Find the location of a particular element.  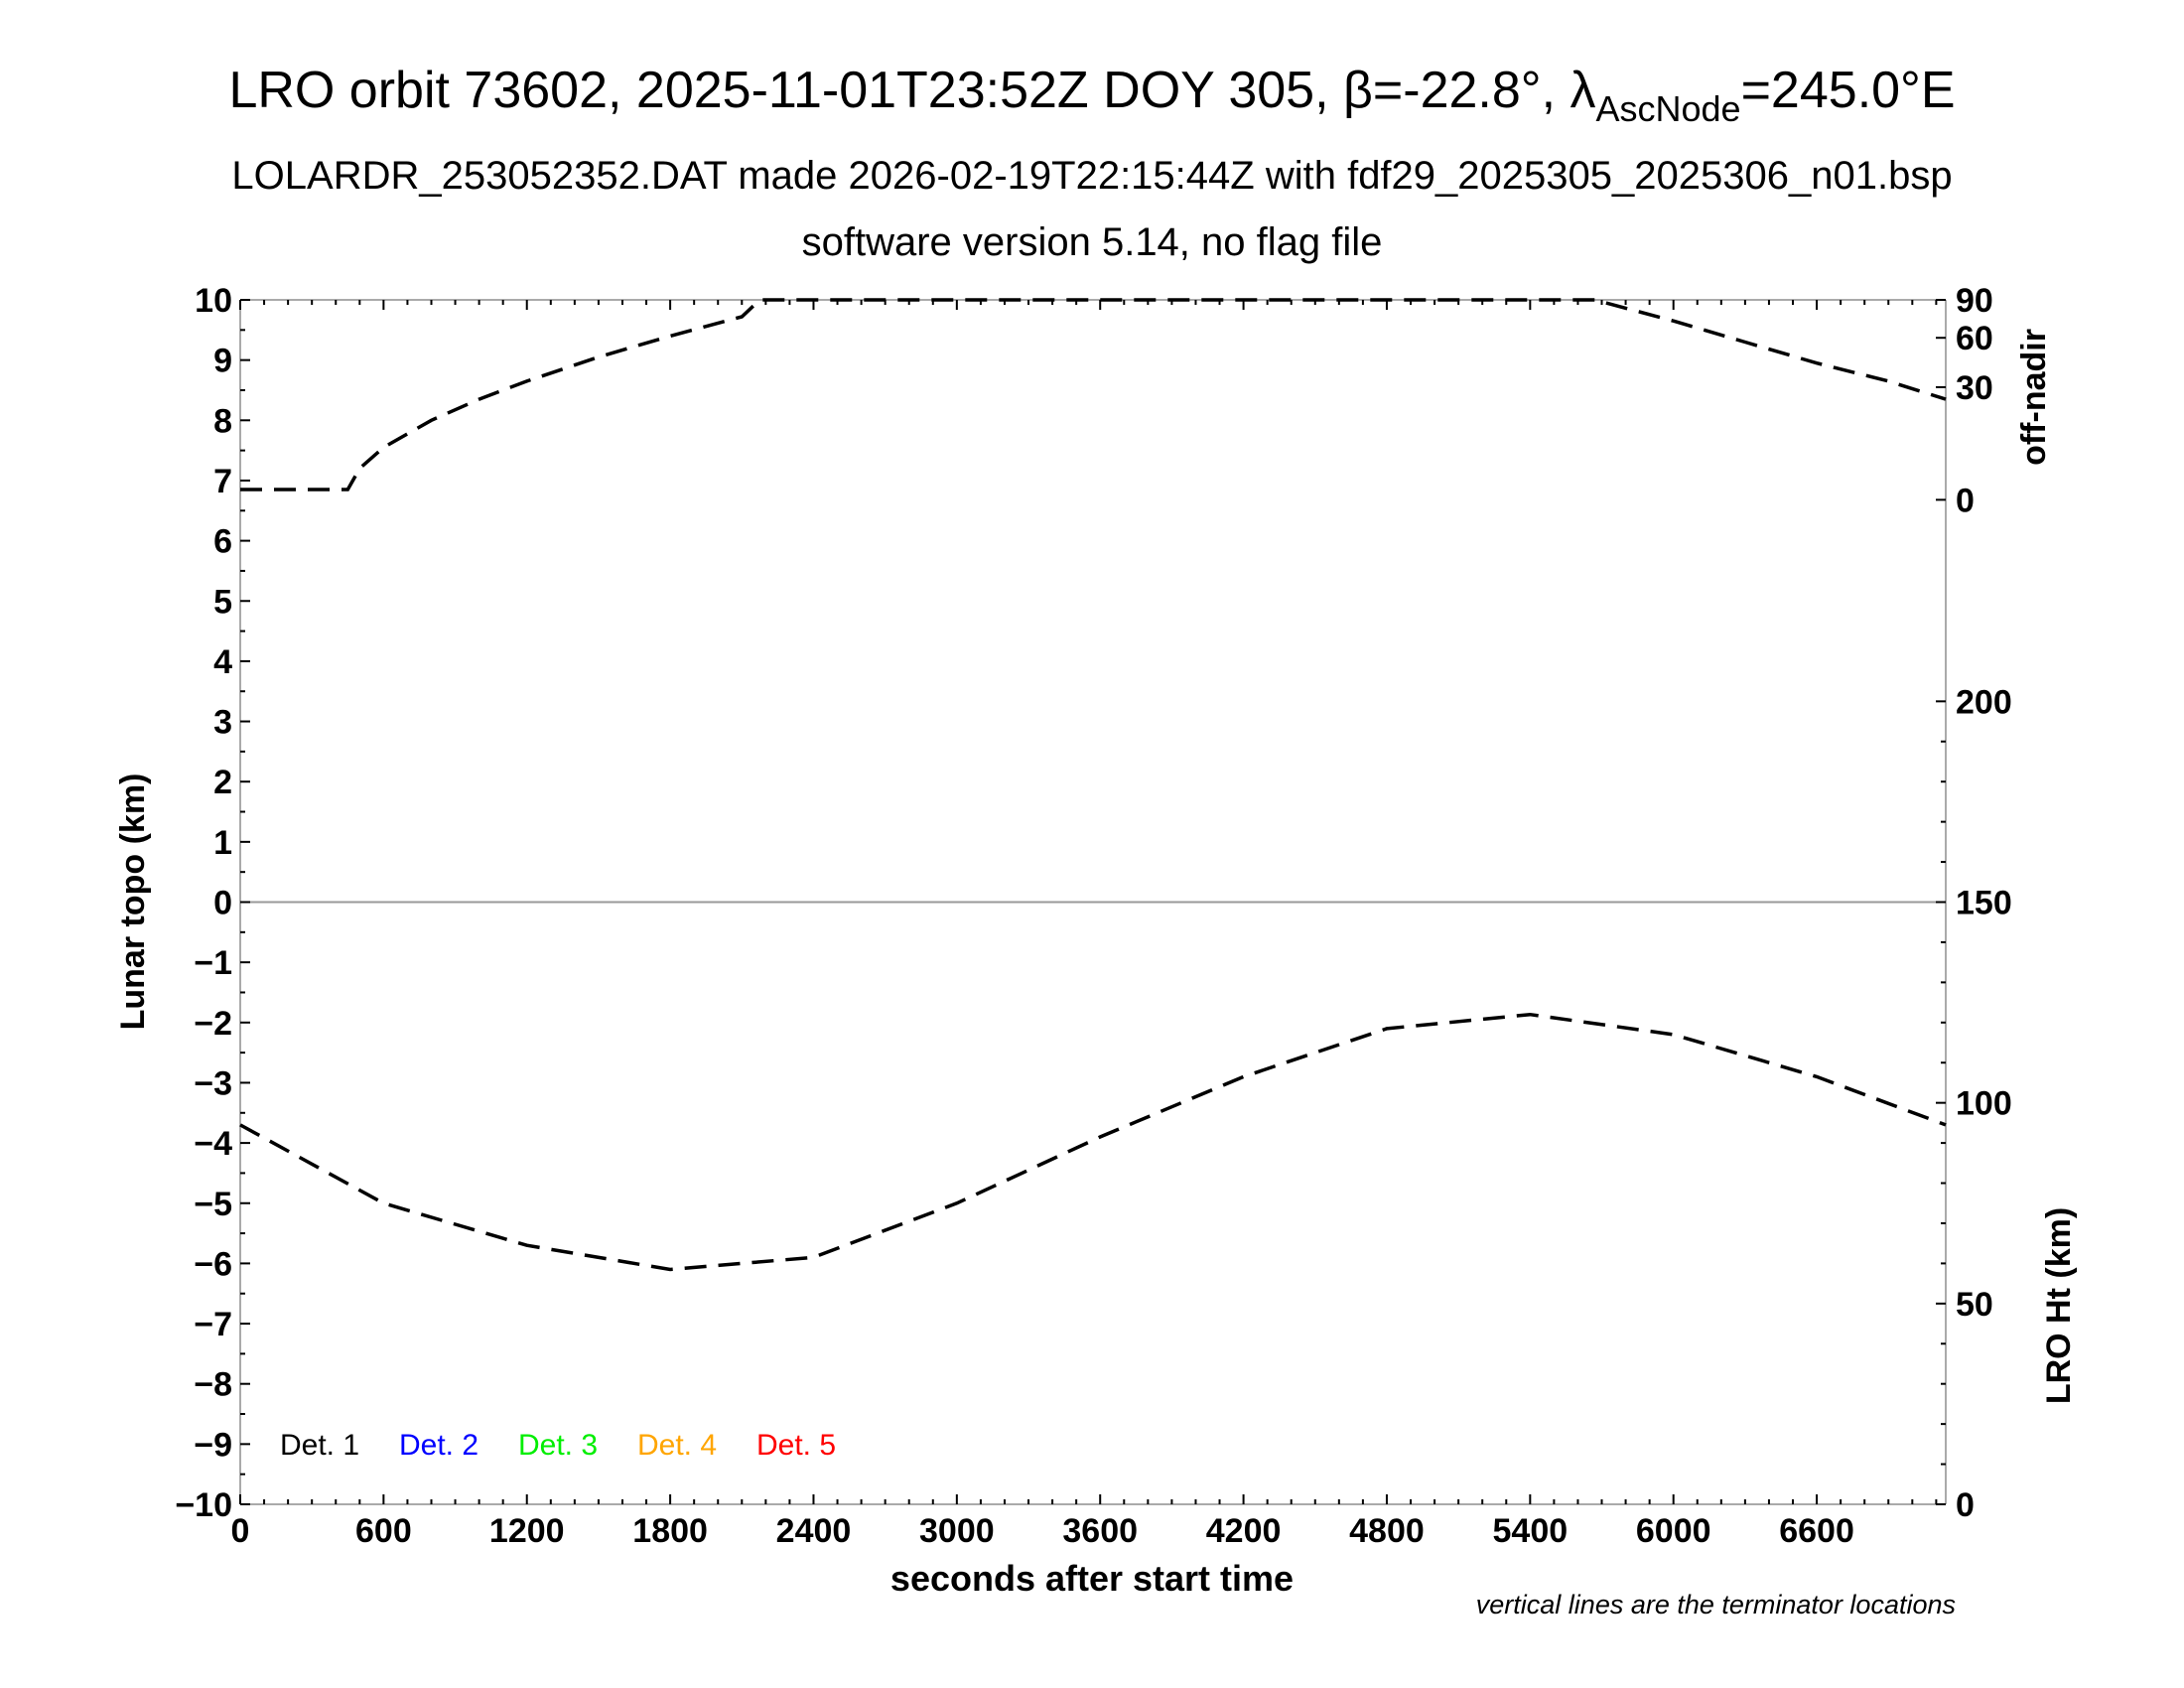

chart-subtitle-2: software version 5.14, no flag file is located at coordinates (1092, 242).